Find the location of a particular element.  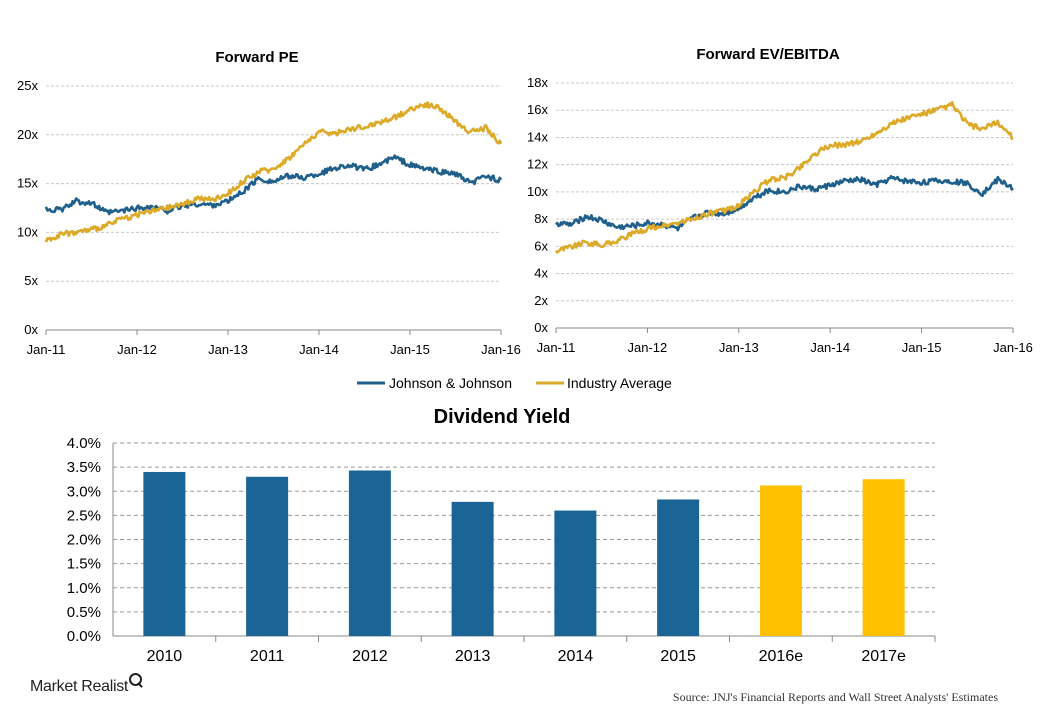

legend-label: Industry Average is located at coordinates (619, 383).